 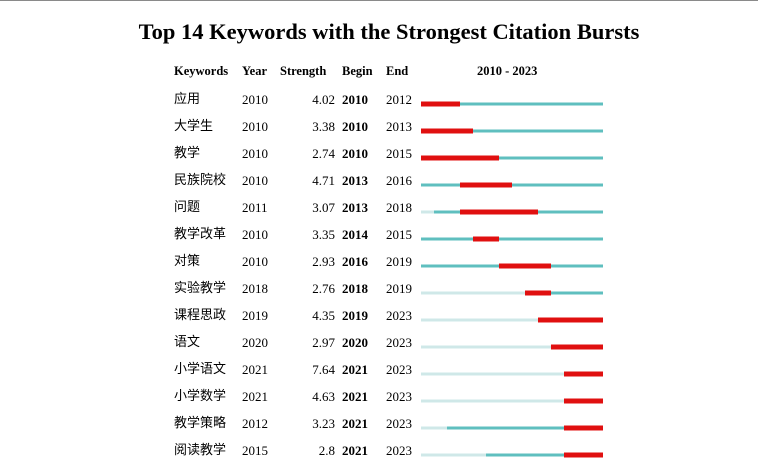 I want to click on strength-cell: 7.64, so click(x=323, y=369).